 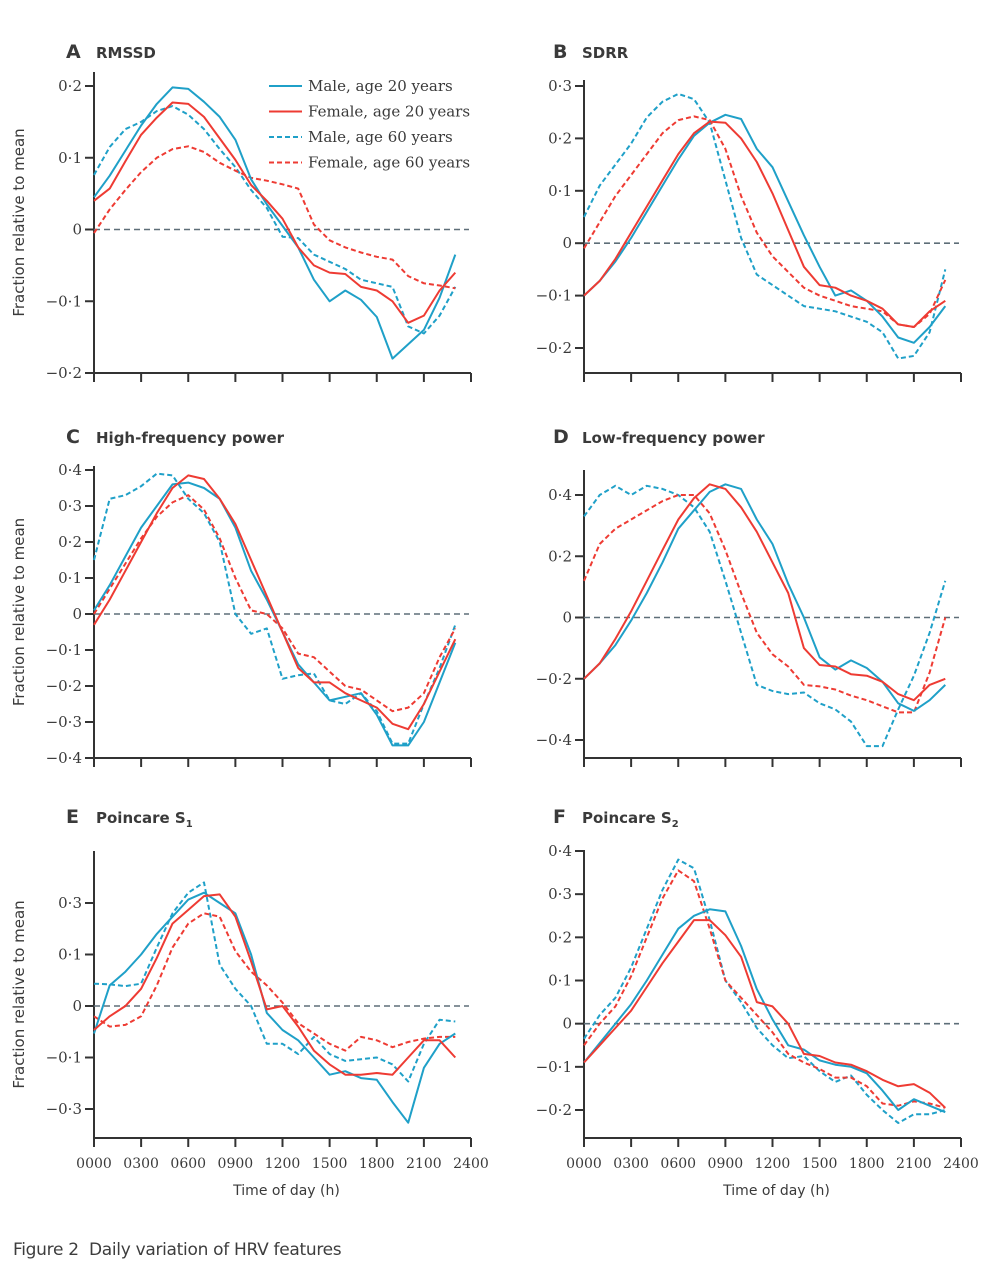 What do you see at coordinates (126, 53) in the screenshot?
I see `panel-title: RMSSD` at bounding box center [126, 53].